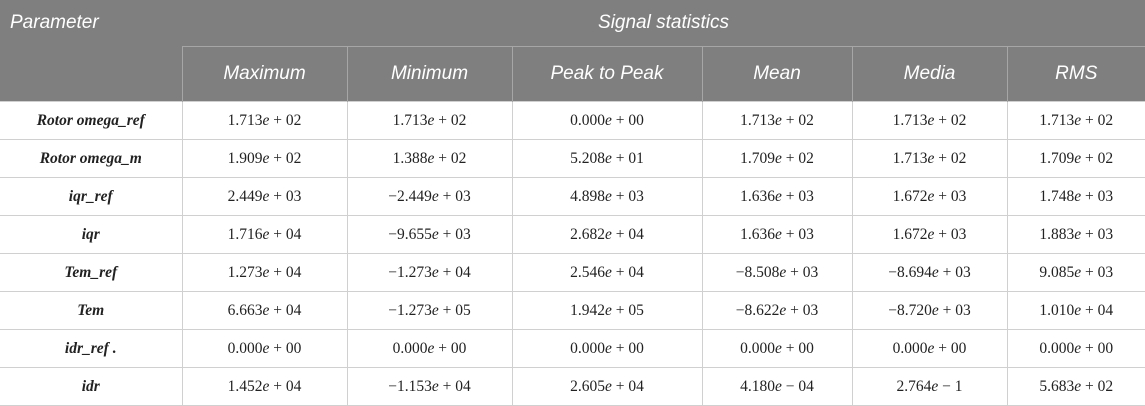  I want to click on cell-mantissa: 2.682, so click(587, 234).